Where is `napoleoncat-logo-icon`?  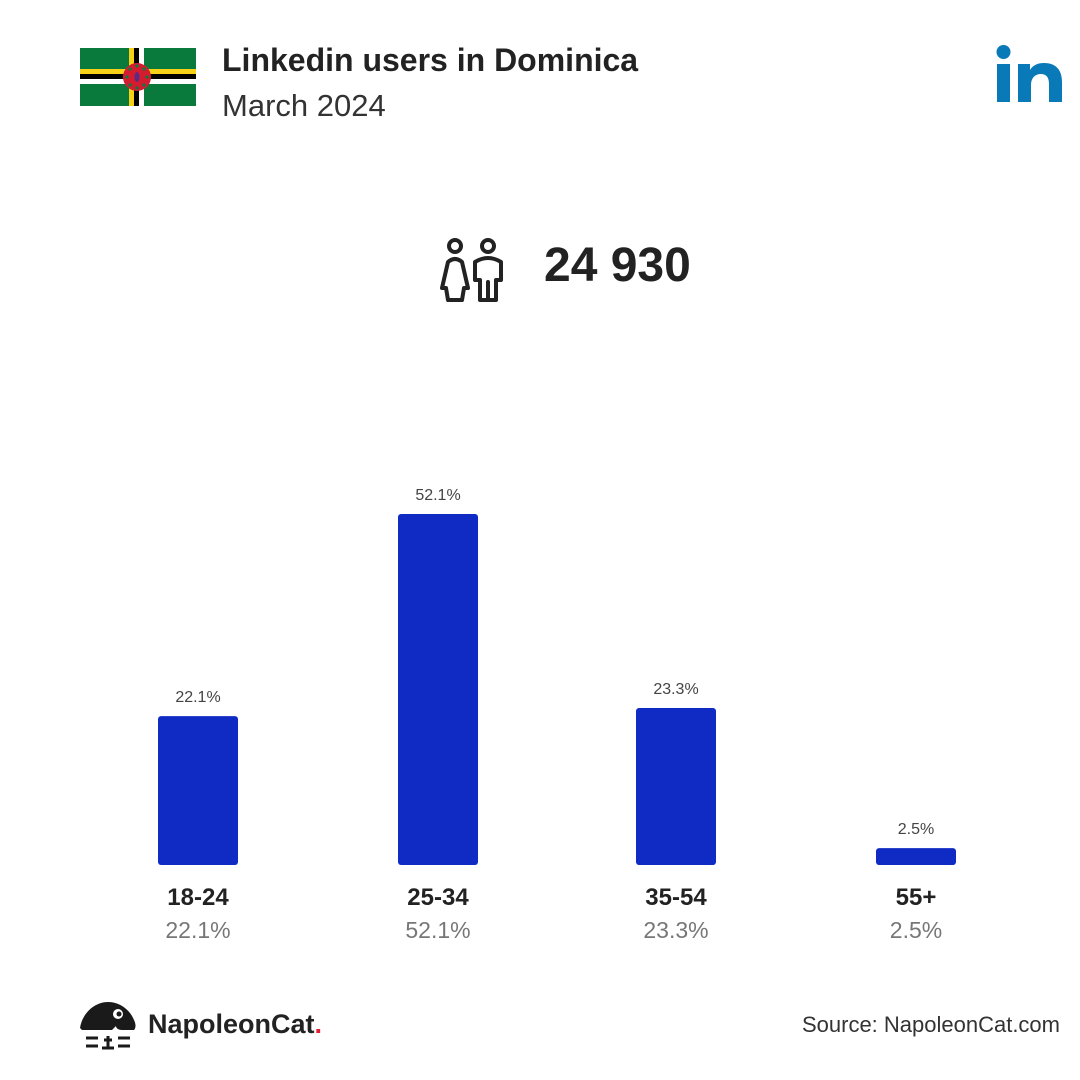
napoleoncat-logo-icon is located at coordinates (108, 1026).